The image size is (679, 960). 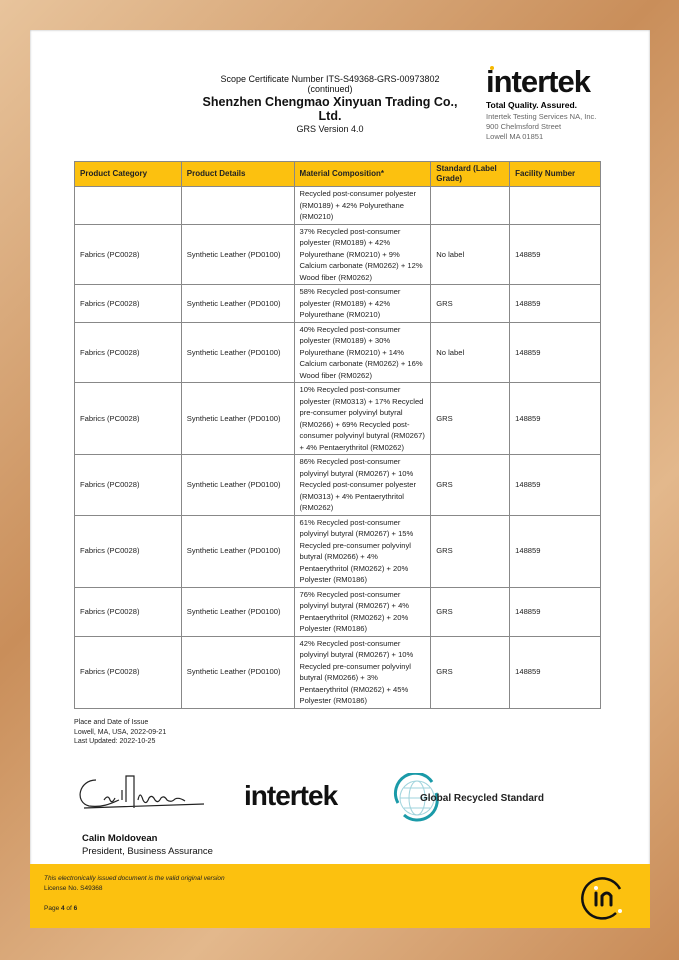 What do you see at coordinates (115, 741) in the screenshot?
I see `last-updated: Last Updated: 2022-10-25` at bounding box center [115, 741].